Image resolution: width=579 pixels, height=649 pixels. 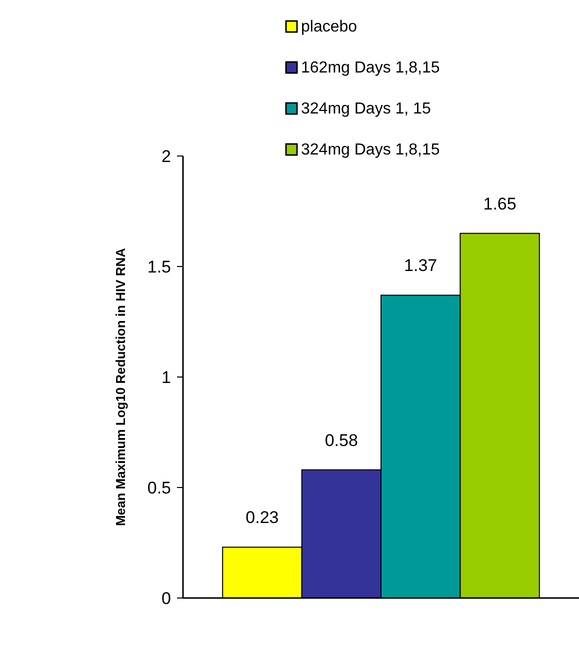 What do you see at coordinates (262, 518) in the screenshot?
I see `data-label: 0.23` at bounding box center [262, 518].